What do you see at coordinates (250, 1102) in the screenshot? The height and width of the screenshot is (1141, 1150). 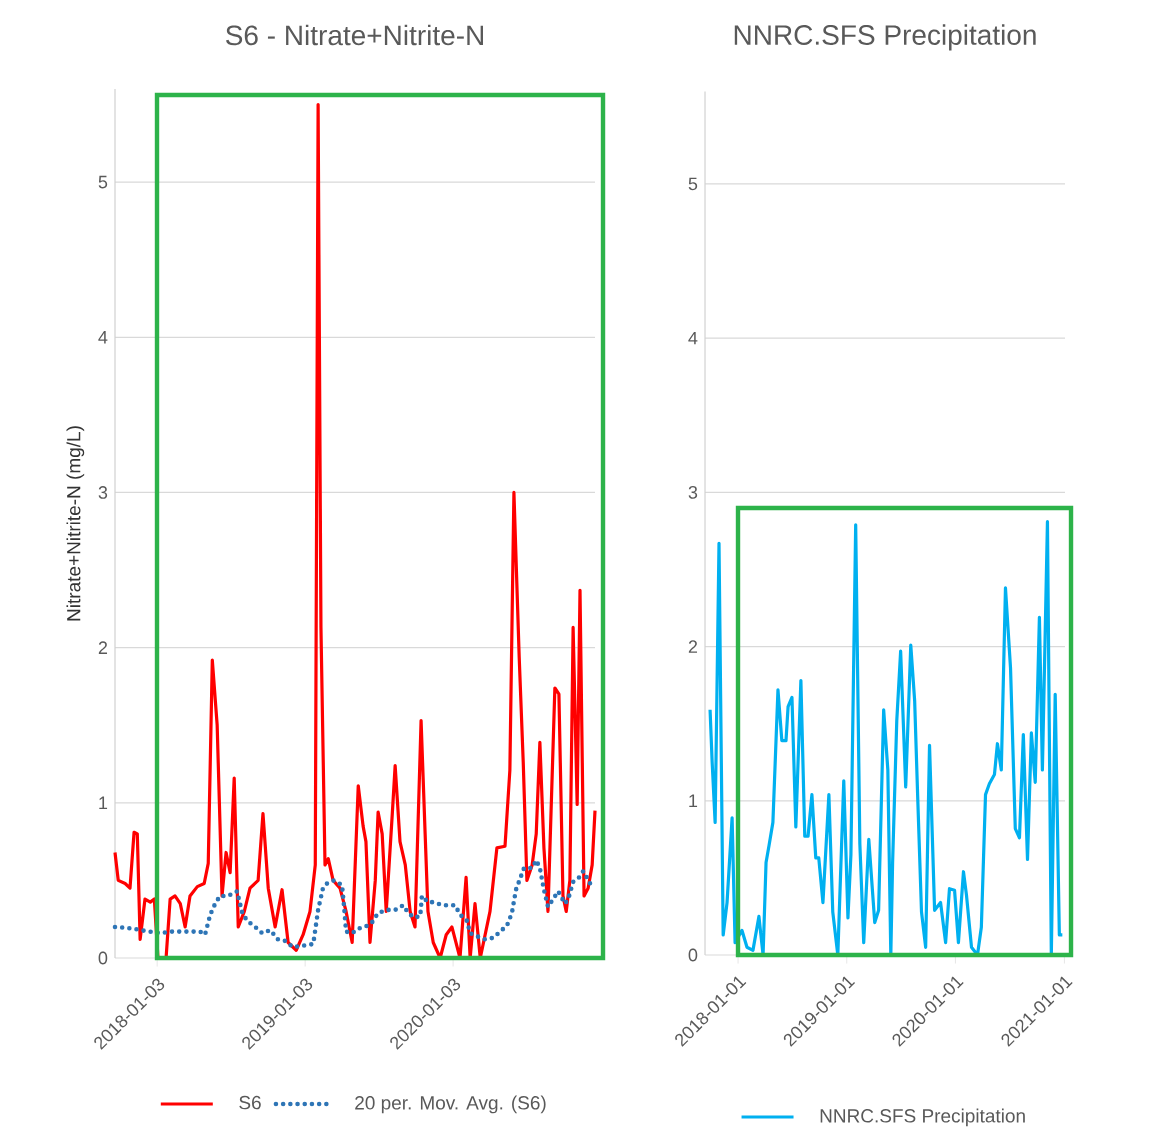 I see `legend-label: S6` at bounding box center [250, 1102].